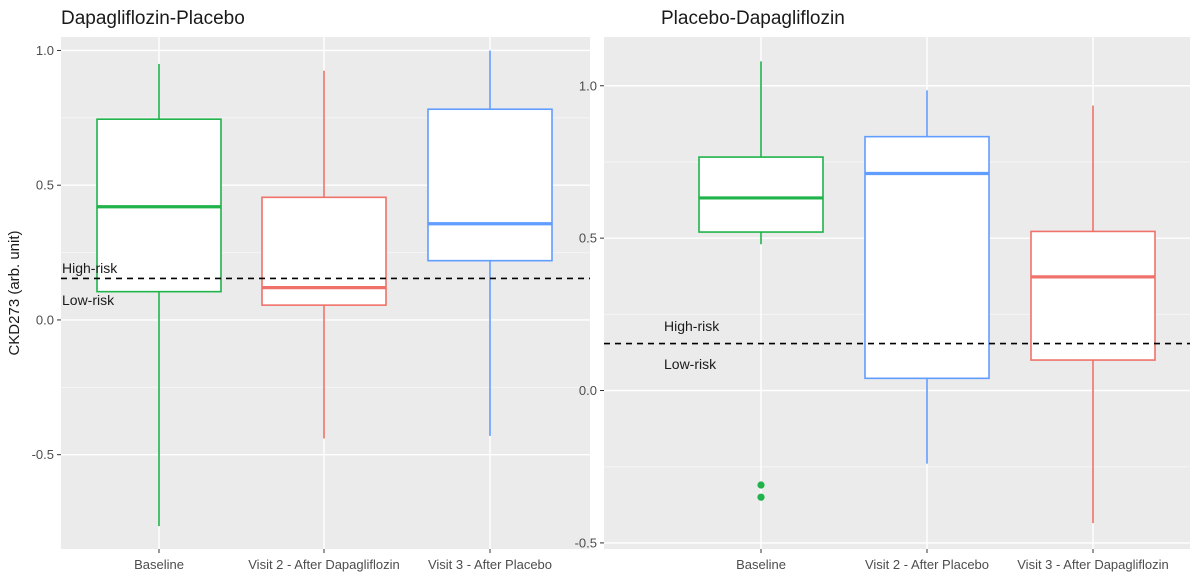 The width and height of the screenshot is (1200, 586). I want to click on panel-2-xtick-label: Visit 2 - After Placebo, so click(927, 564).